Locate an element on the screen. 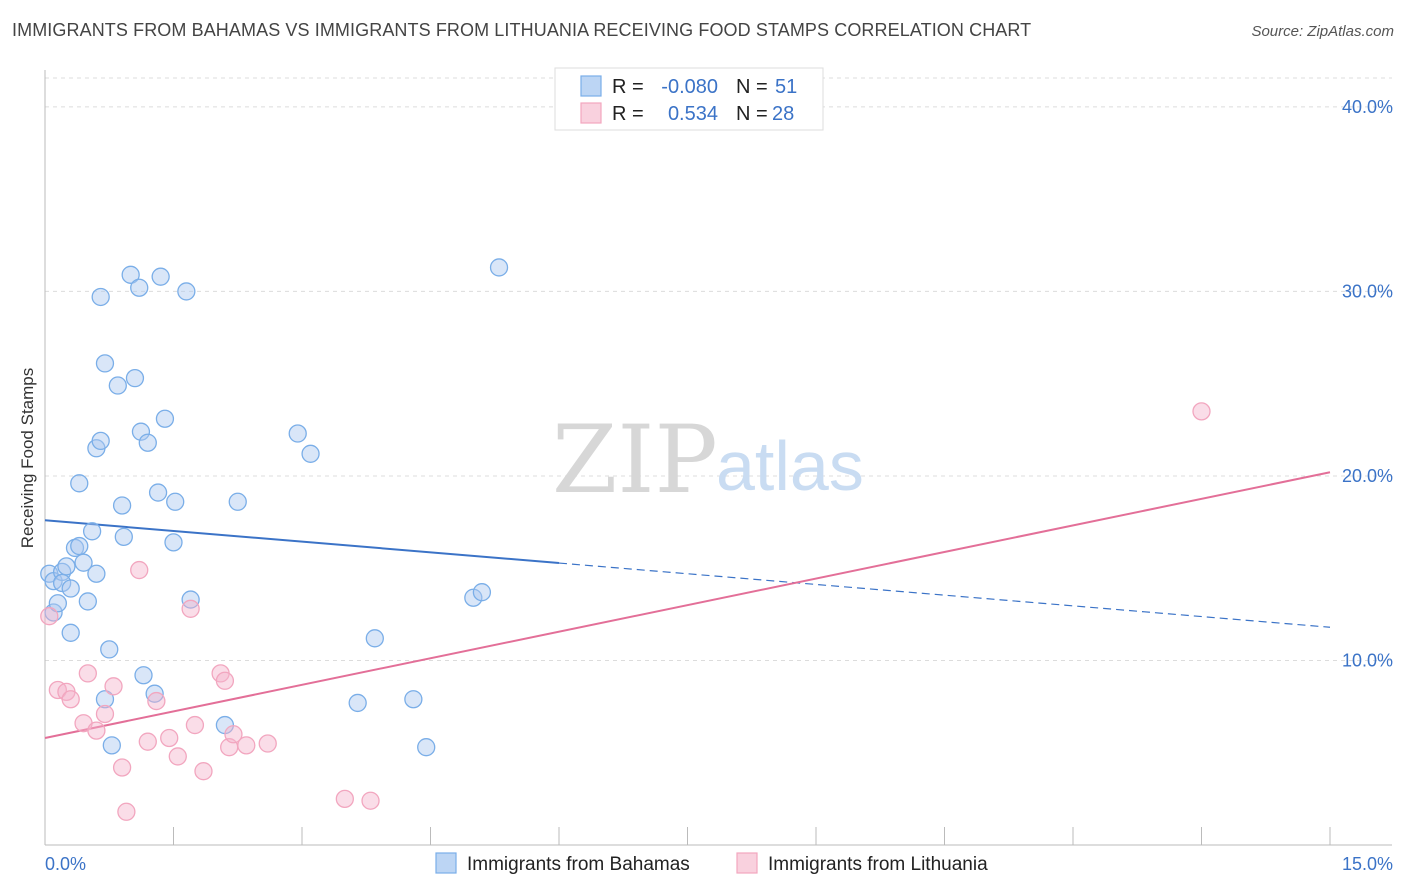 The height and width of the screenshot is (892, 1406). x-tick-label-min: 0.0% is located at coordinates (65, 864).